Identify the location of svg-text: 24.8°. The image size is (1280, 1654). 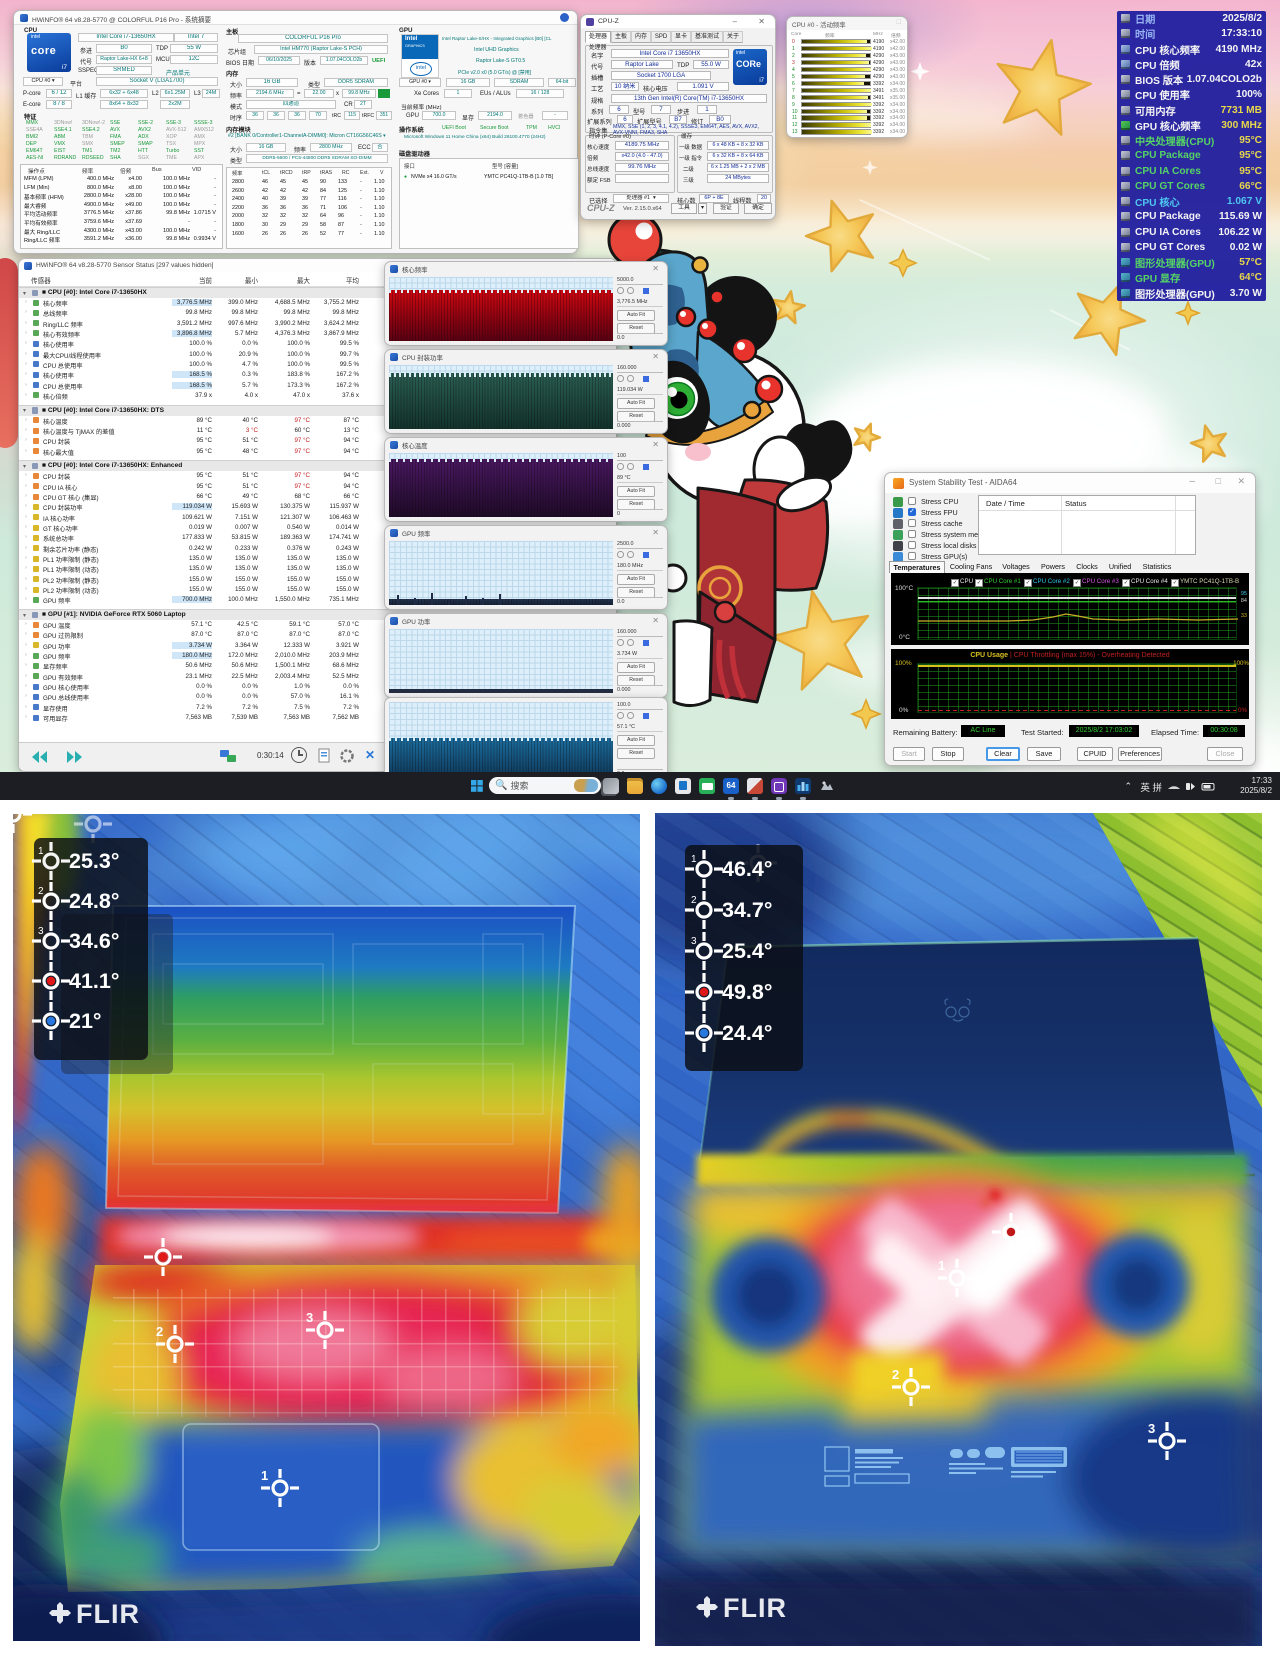
(94, 901).